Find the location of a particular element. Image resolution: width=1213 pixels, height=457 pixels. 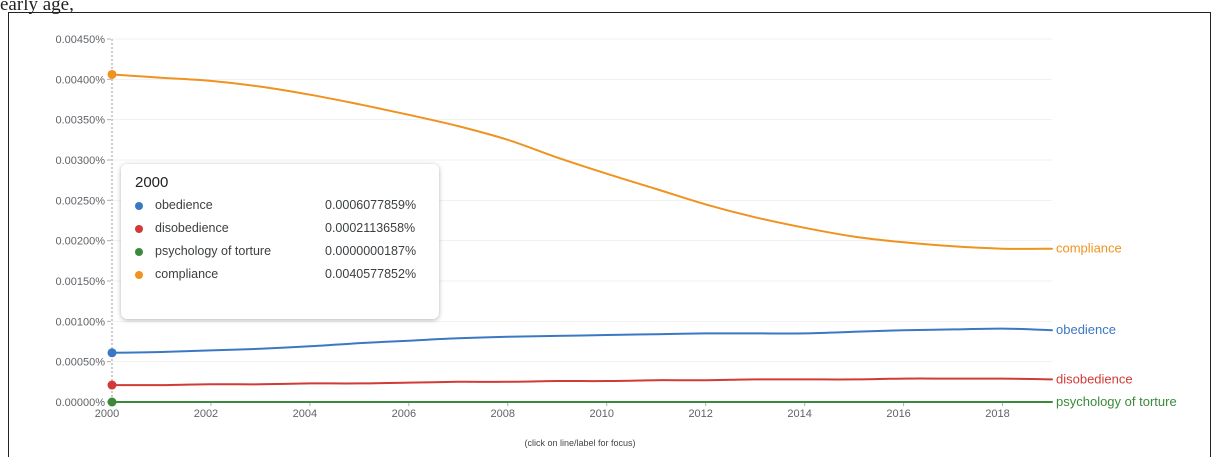

x-tick-label: 2006 is located at coordinates (404, 414).